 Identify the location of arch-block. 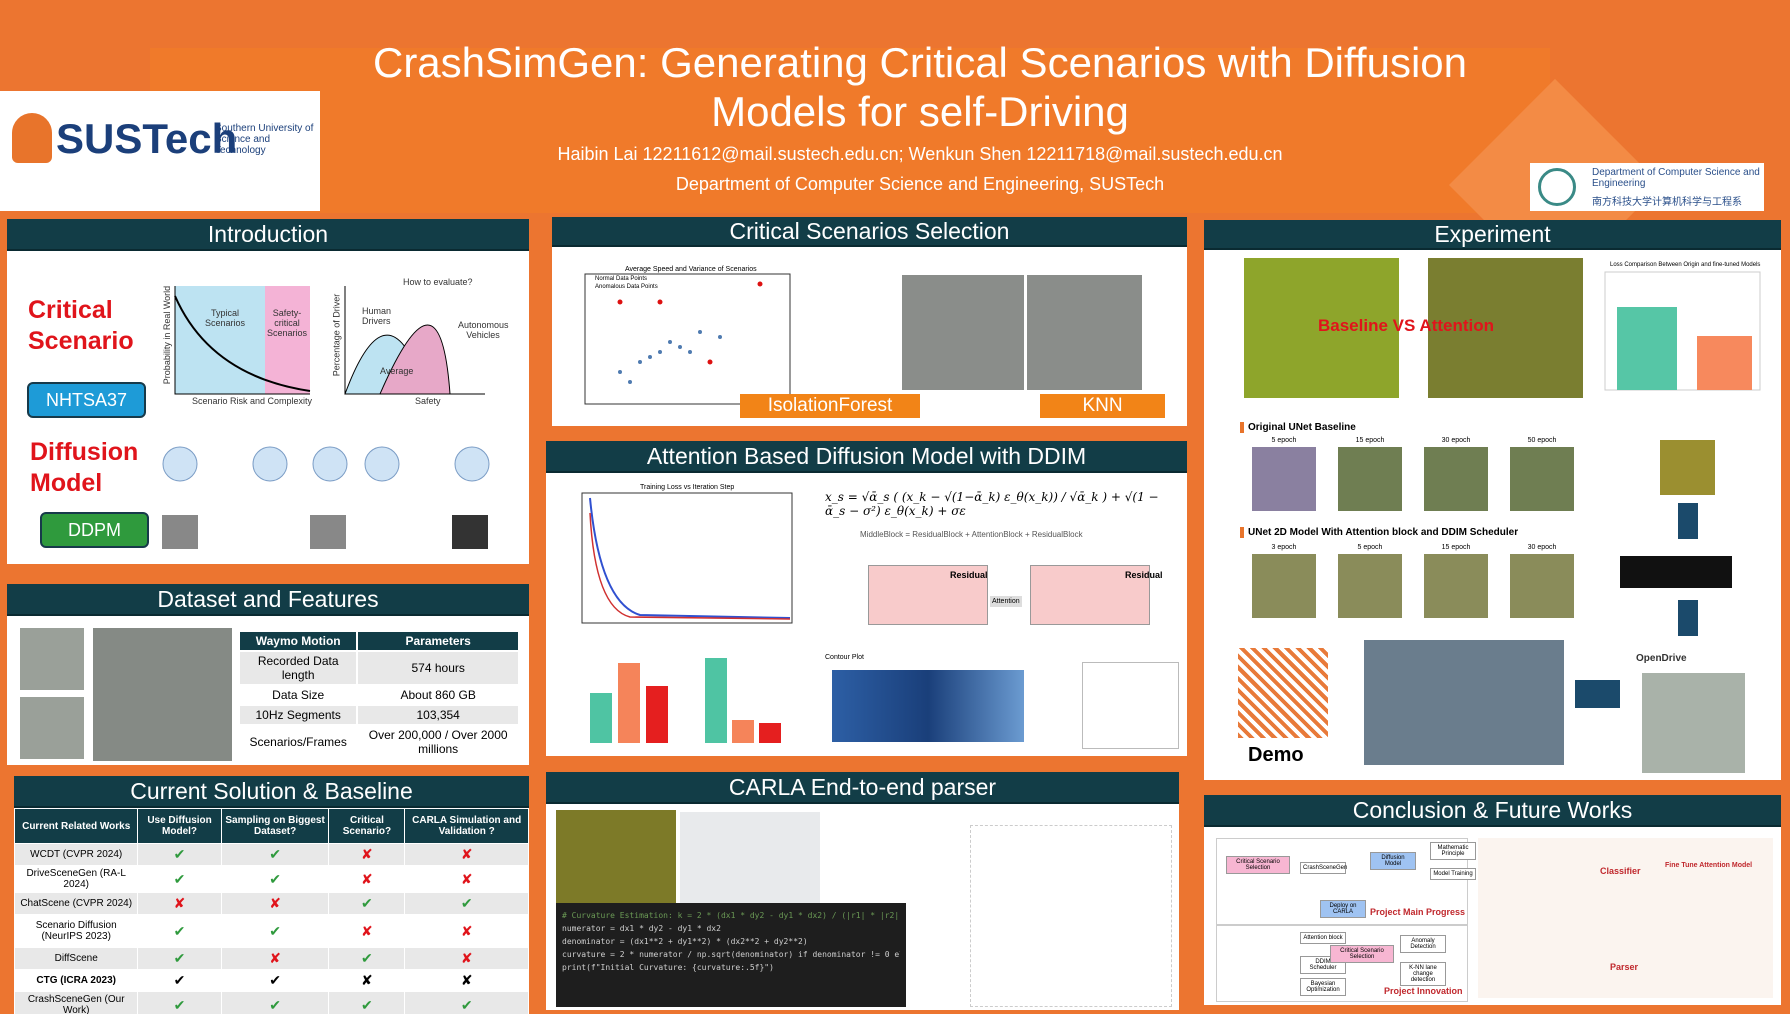
(928, 595).